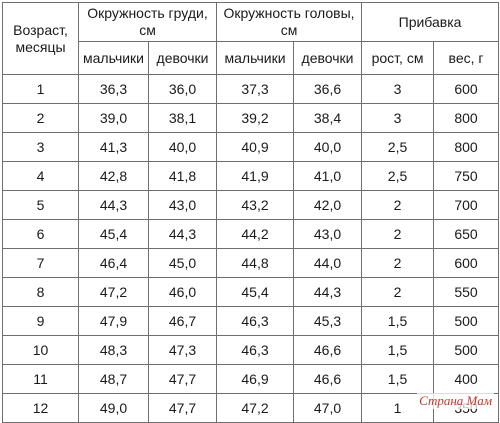 This screenshot has width=500, height=423. I want to click on chest-girls-cell: 46,0, so click(182, 292).